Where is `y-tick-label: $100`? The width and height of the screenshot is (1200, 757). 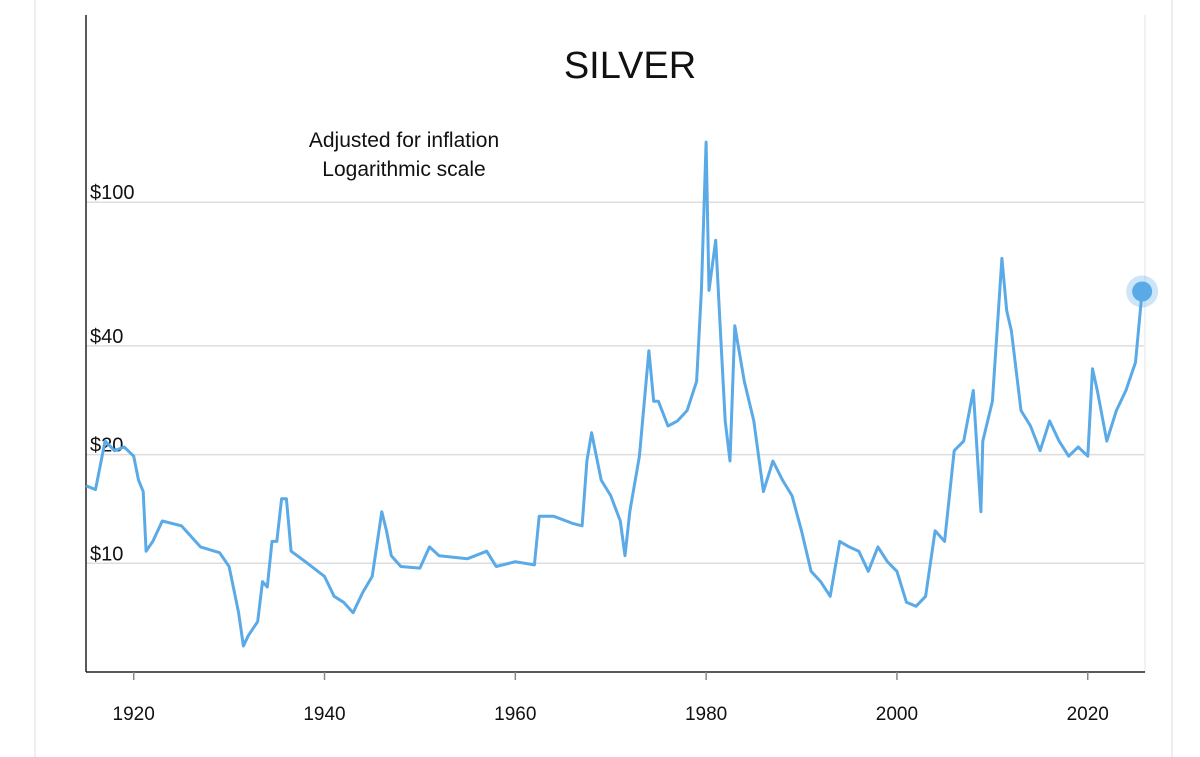
y-tick-label: $100 is located at coordinates (112, 193).